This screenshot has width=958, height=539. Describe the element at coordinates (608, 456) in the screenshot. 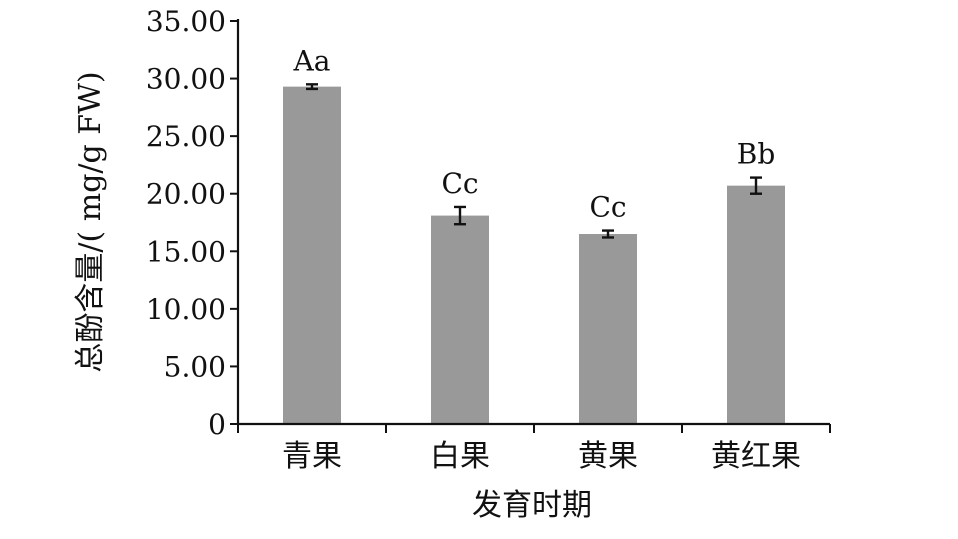

I see `x-category-label: 黄果` at that location.